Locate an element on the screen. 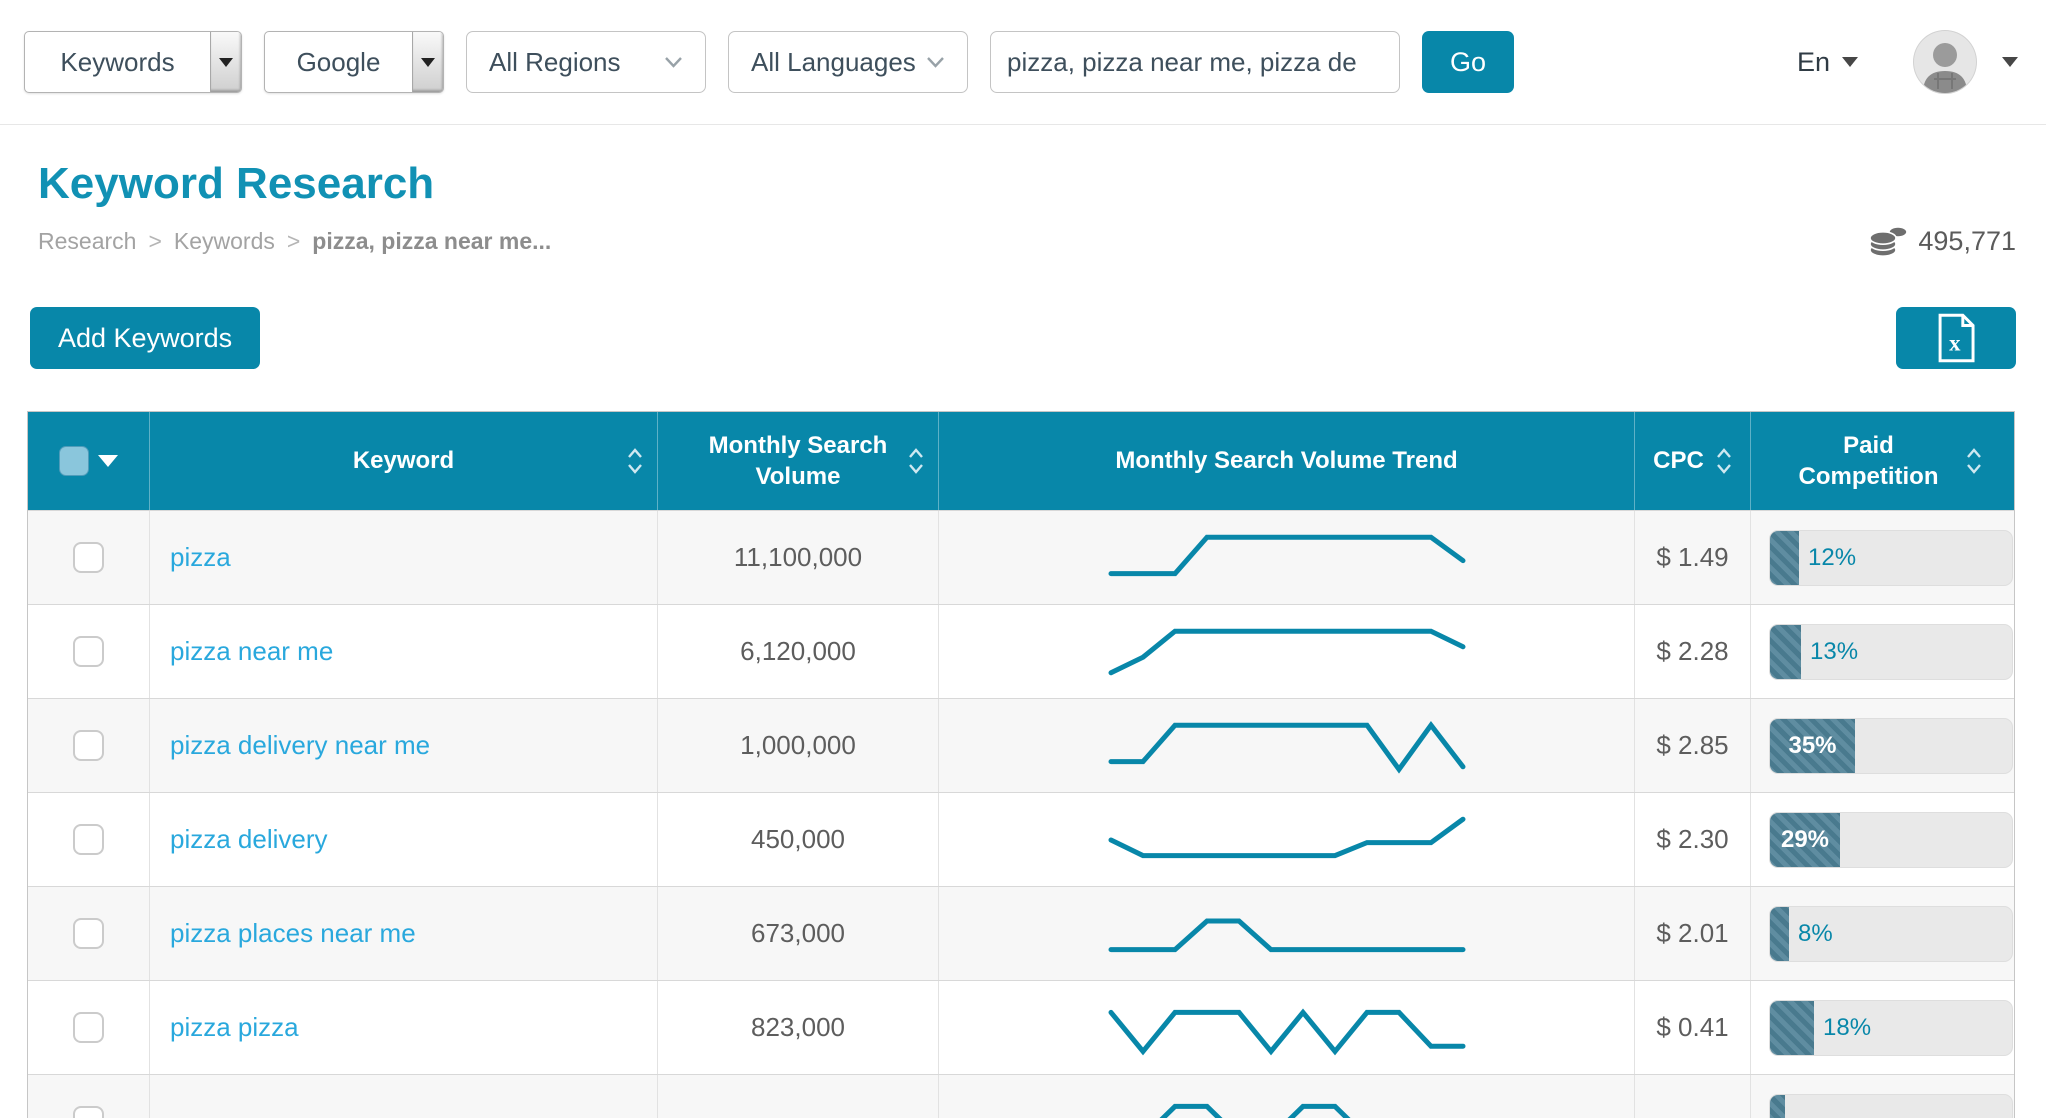 This screenshot has height=1118, width=2046. competition-cell: 12% is located at coordinates (1882, 557).